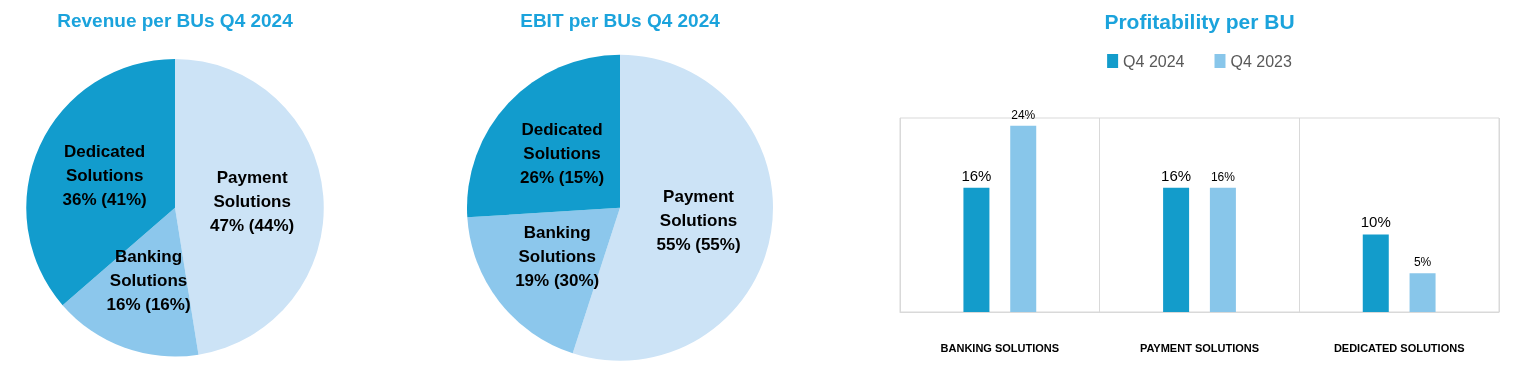 The image size is (1519, 371). I want to click on data-label: 36% (41%), so click(104, 200).